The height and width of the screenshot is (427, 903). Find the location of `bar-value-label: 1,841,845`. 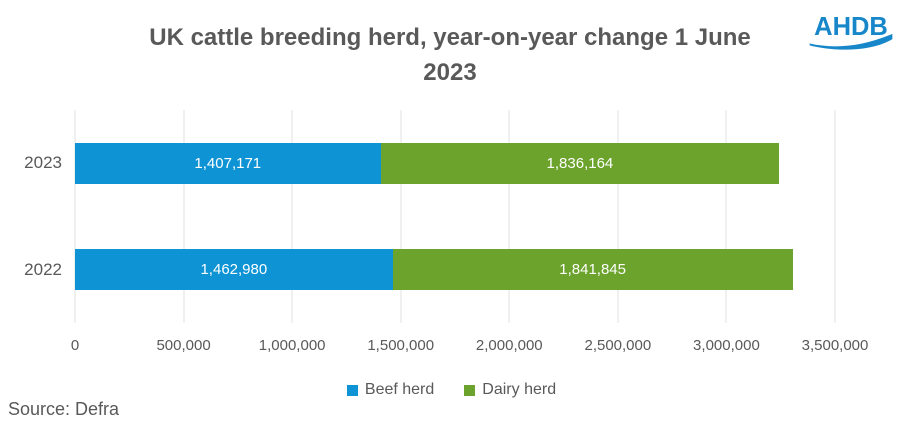

bar-value-label: 1,841,845 is located at coordinates (592, 270).